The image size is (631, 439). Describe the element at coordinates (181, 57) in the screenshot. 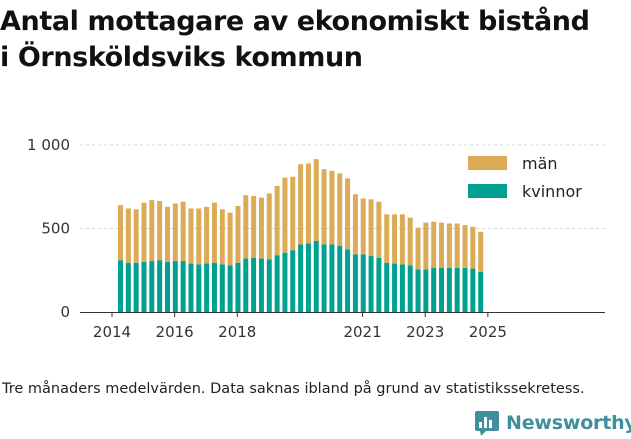

I see `chart-title-line-2: i Örnsköldsviks kommun` at that location.